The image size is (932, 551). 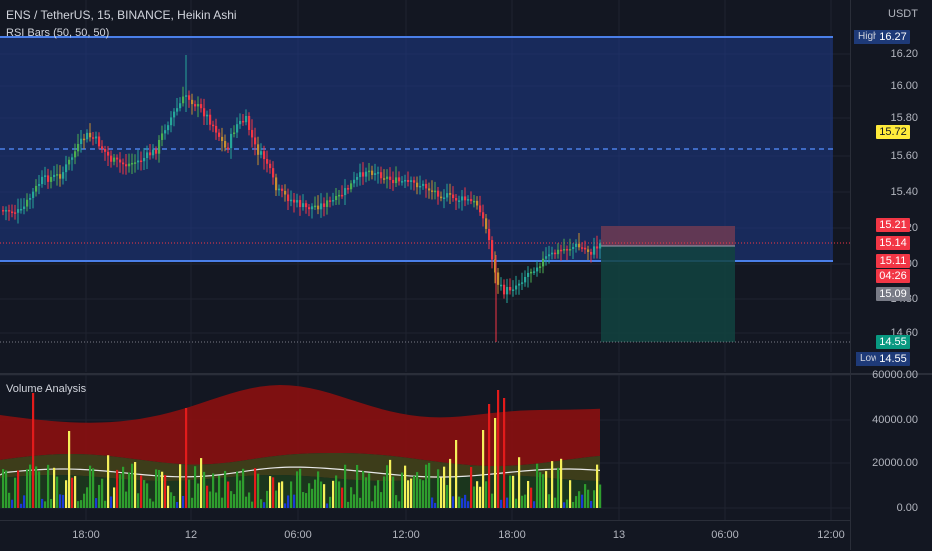 What do you see at coordinates (406, 535) in the screenshot?
I see `time-tick-label: 12:00` at bounding box center [406, 535].